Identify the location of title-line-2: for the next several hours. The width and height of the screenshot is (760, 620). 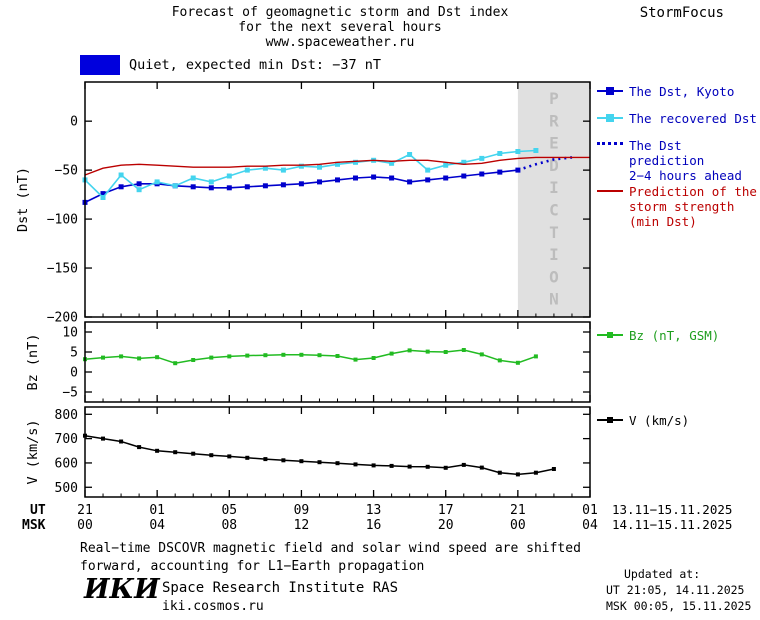
(340, 27).